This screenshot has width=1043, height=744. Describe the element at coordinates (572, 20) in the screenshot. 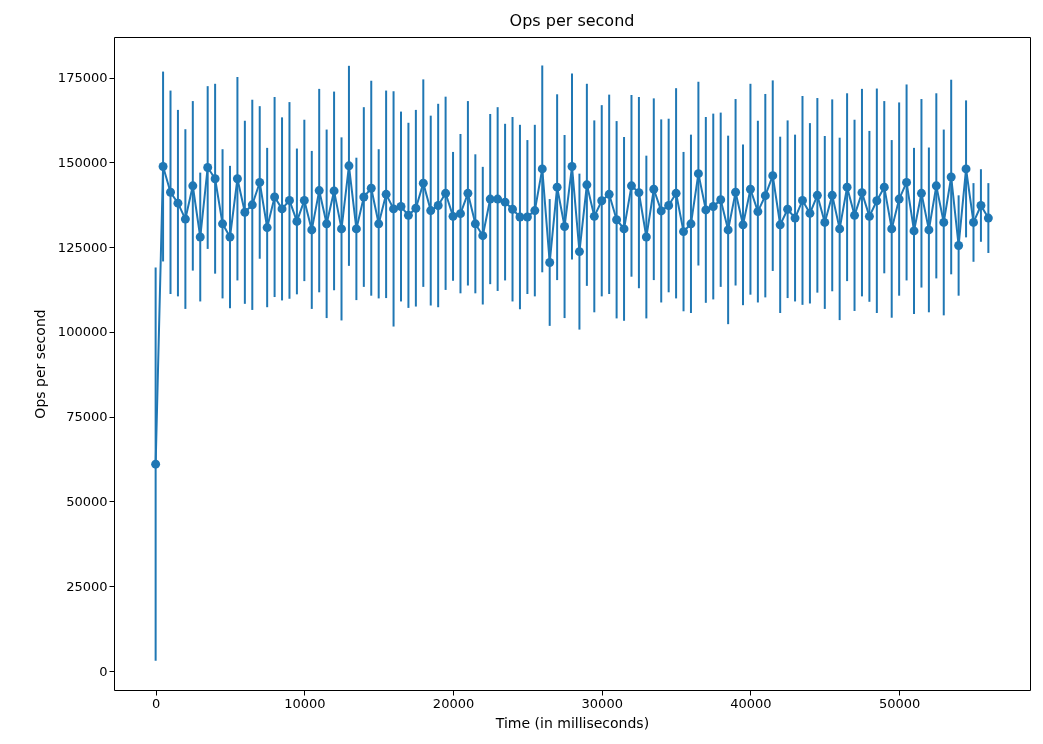

I see `chart-title: Ops per second` at that location.